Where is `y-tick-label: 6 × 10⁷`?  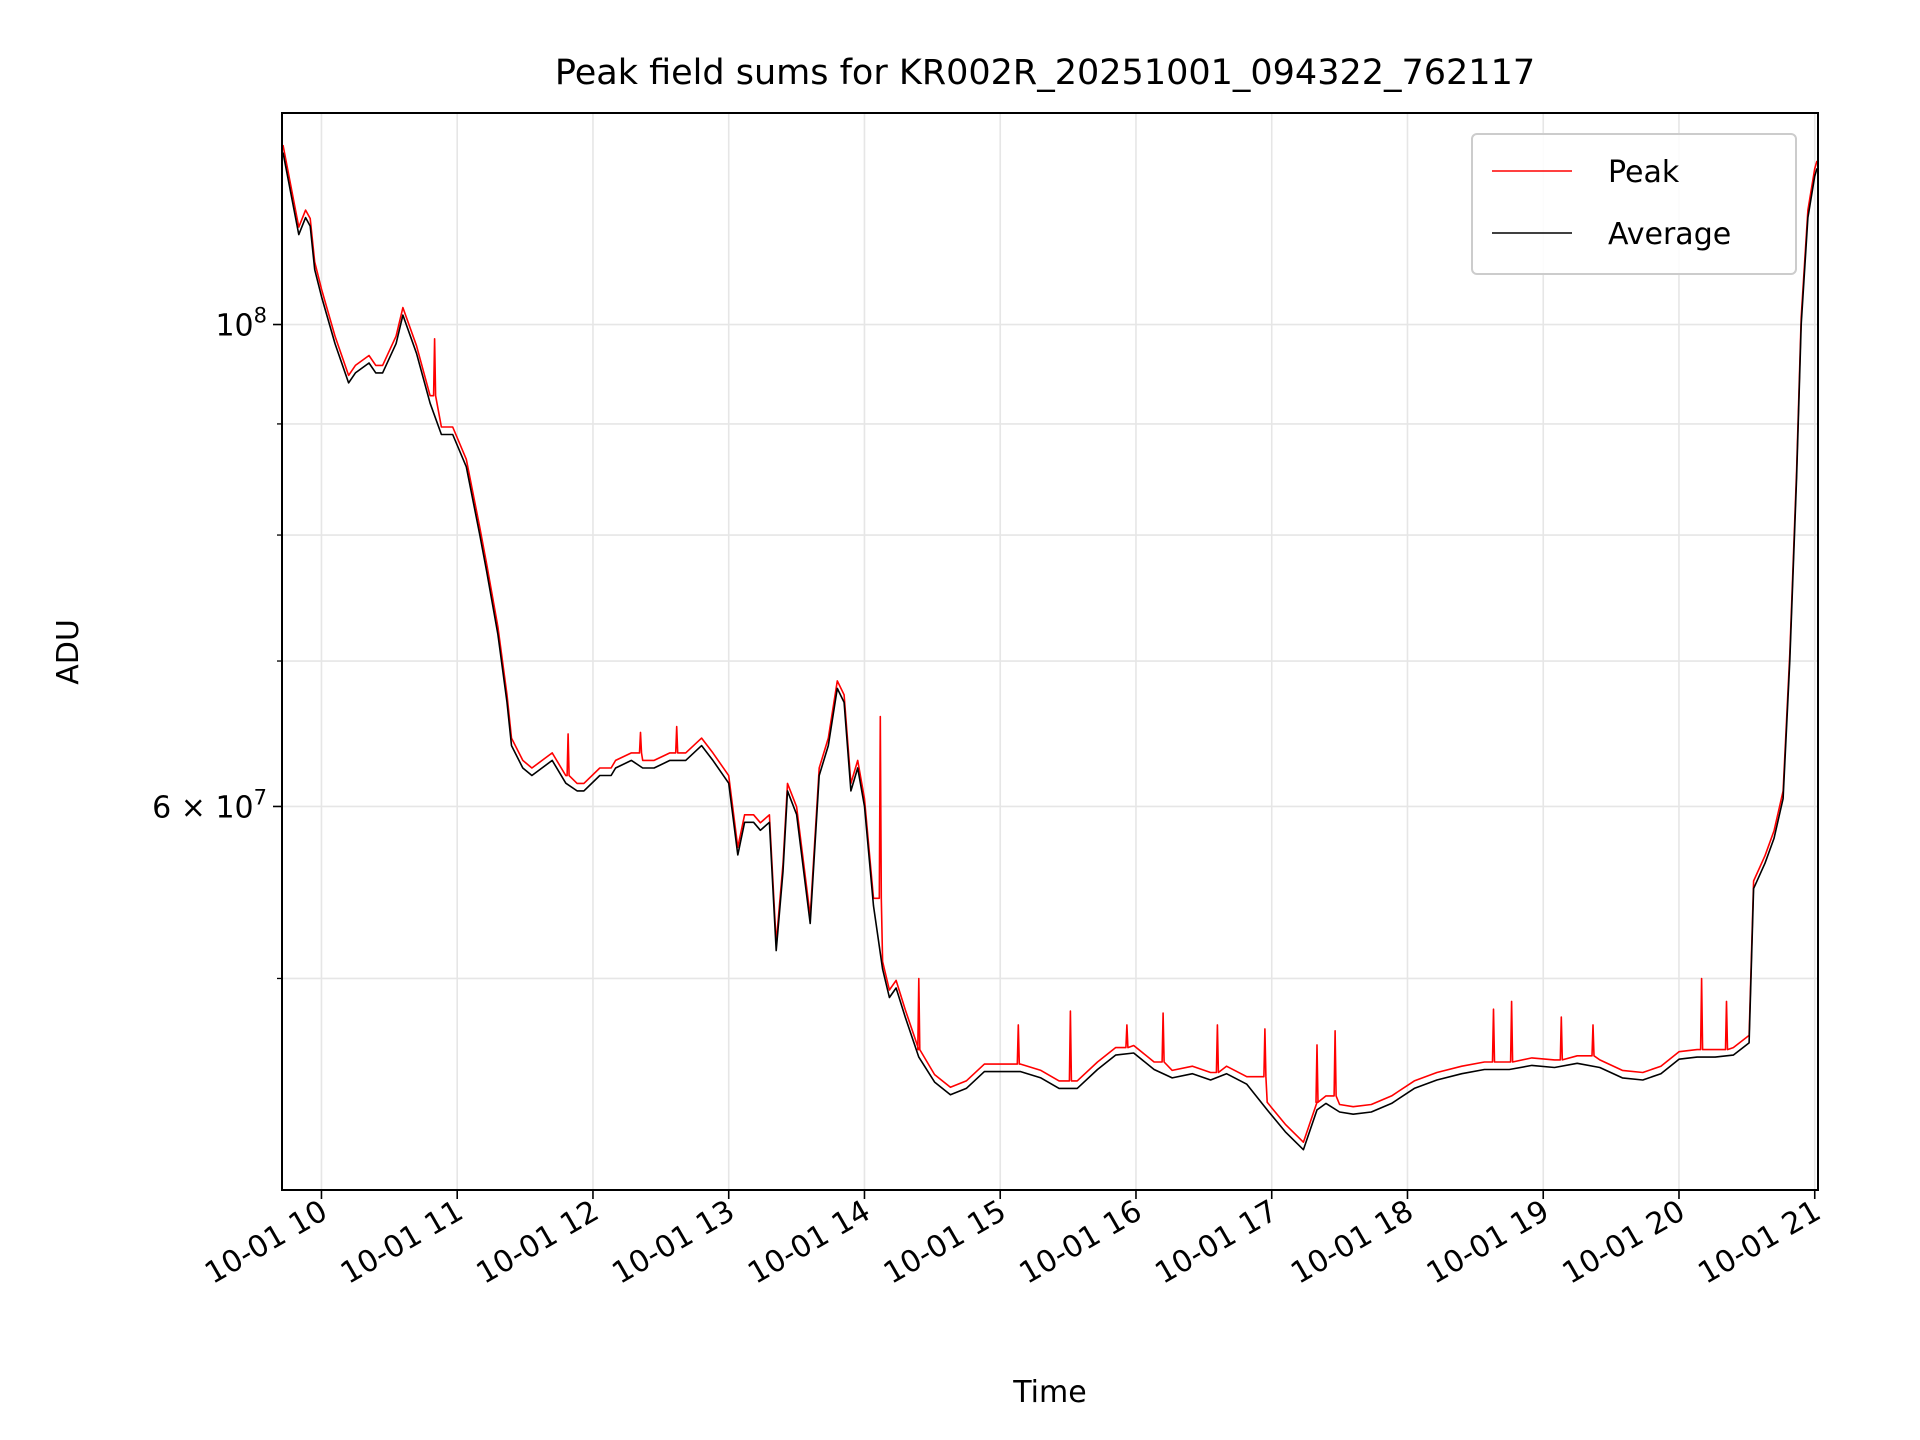 y-tick-label: 6 × 10⁷ is located at coordinates (209, 805).